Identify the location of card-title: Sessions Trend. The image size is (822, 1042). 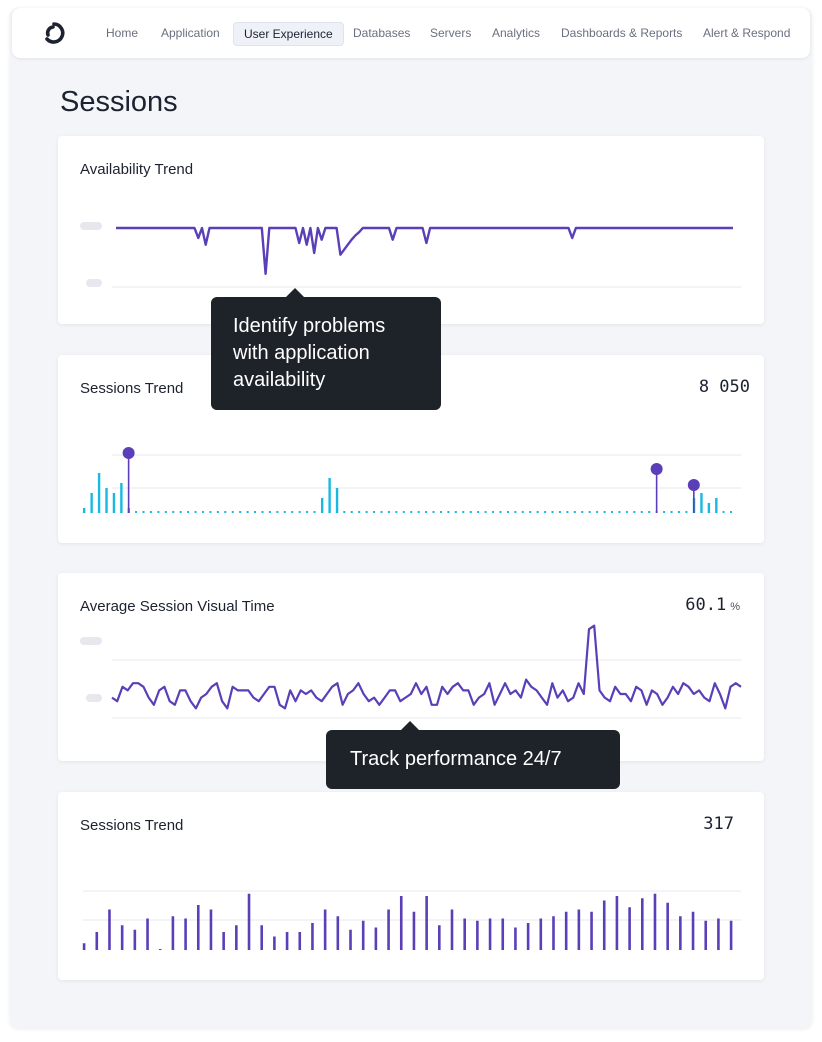
(132, 825).